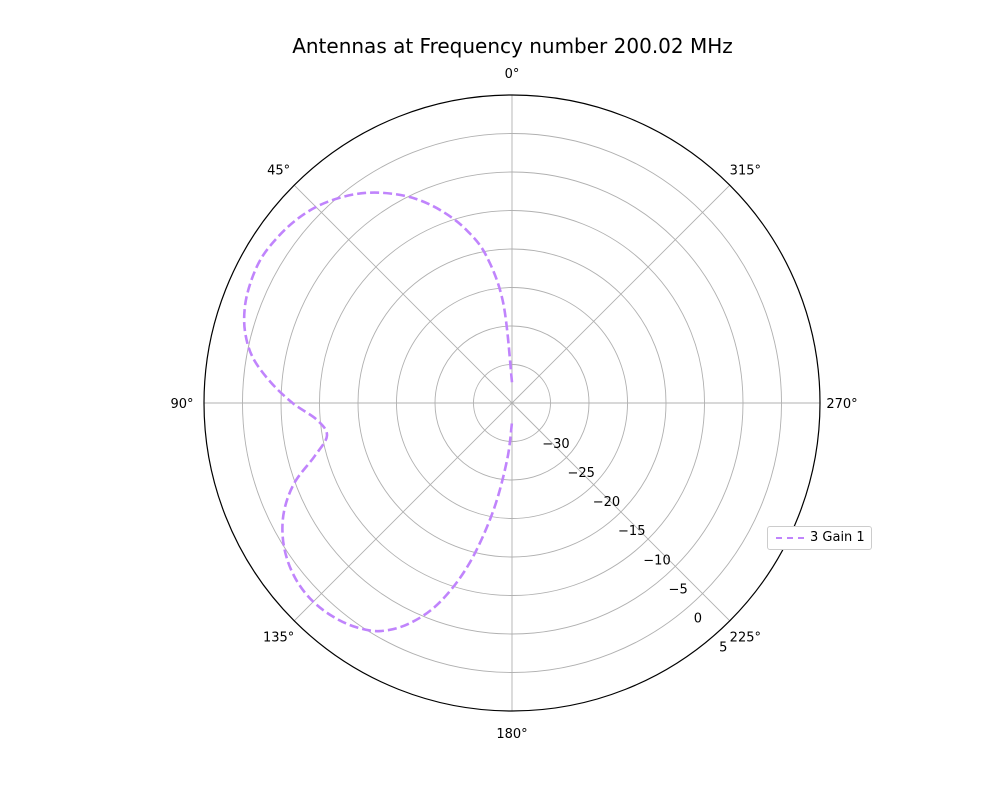  I want to click on r-tick-label: −30, so click(555, 444).